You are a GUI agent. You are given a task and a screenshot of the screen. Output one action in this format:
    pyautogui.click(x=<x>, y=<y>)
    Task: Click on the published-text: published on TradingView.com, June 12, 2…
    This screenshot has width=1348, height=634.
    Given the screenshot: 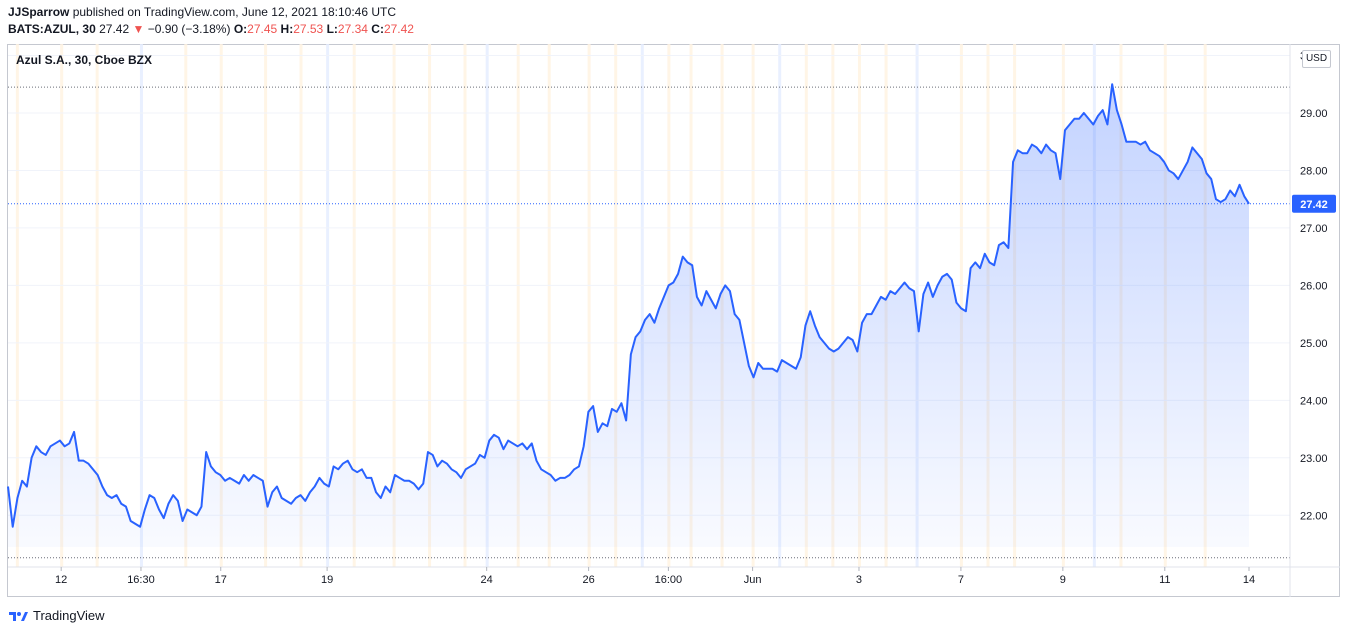 What is the action you would take?
    pyautogui.click(x=234, y=12)
    